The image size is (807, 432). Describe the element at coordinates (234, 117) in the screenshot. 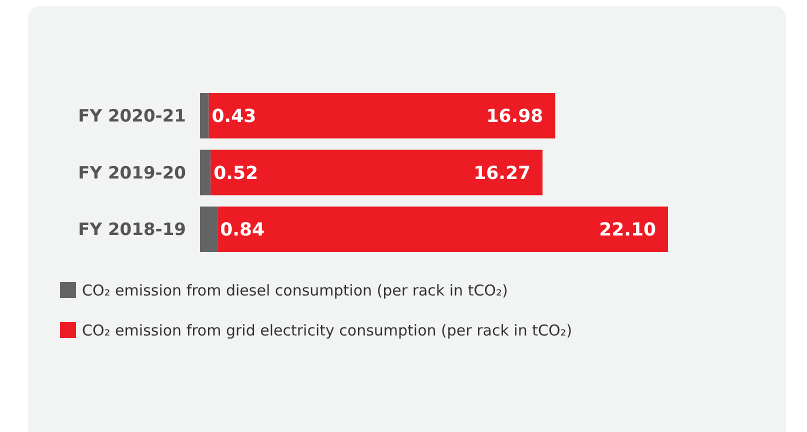

I see `data-label: 0.43` at that location.